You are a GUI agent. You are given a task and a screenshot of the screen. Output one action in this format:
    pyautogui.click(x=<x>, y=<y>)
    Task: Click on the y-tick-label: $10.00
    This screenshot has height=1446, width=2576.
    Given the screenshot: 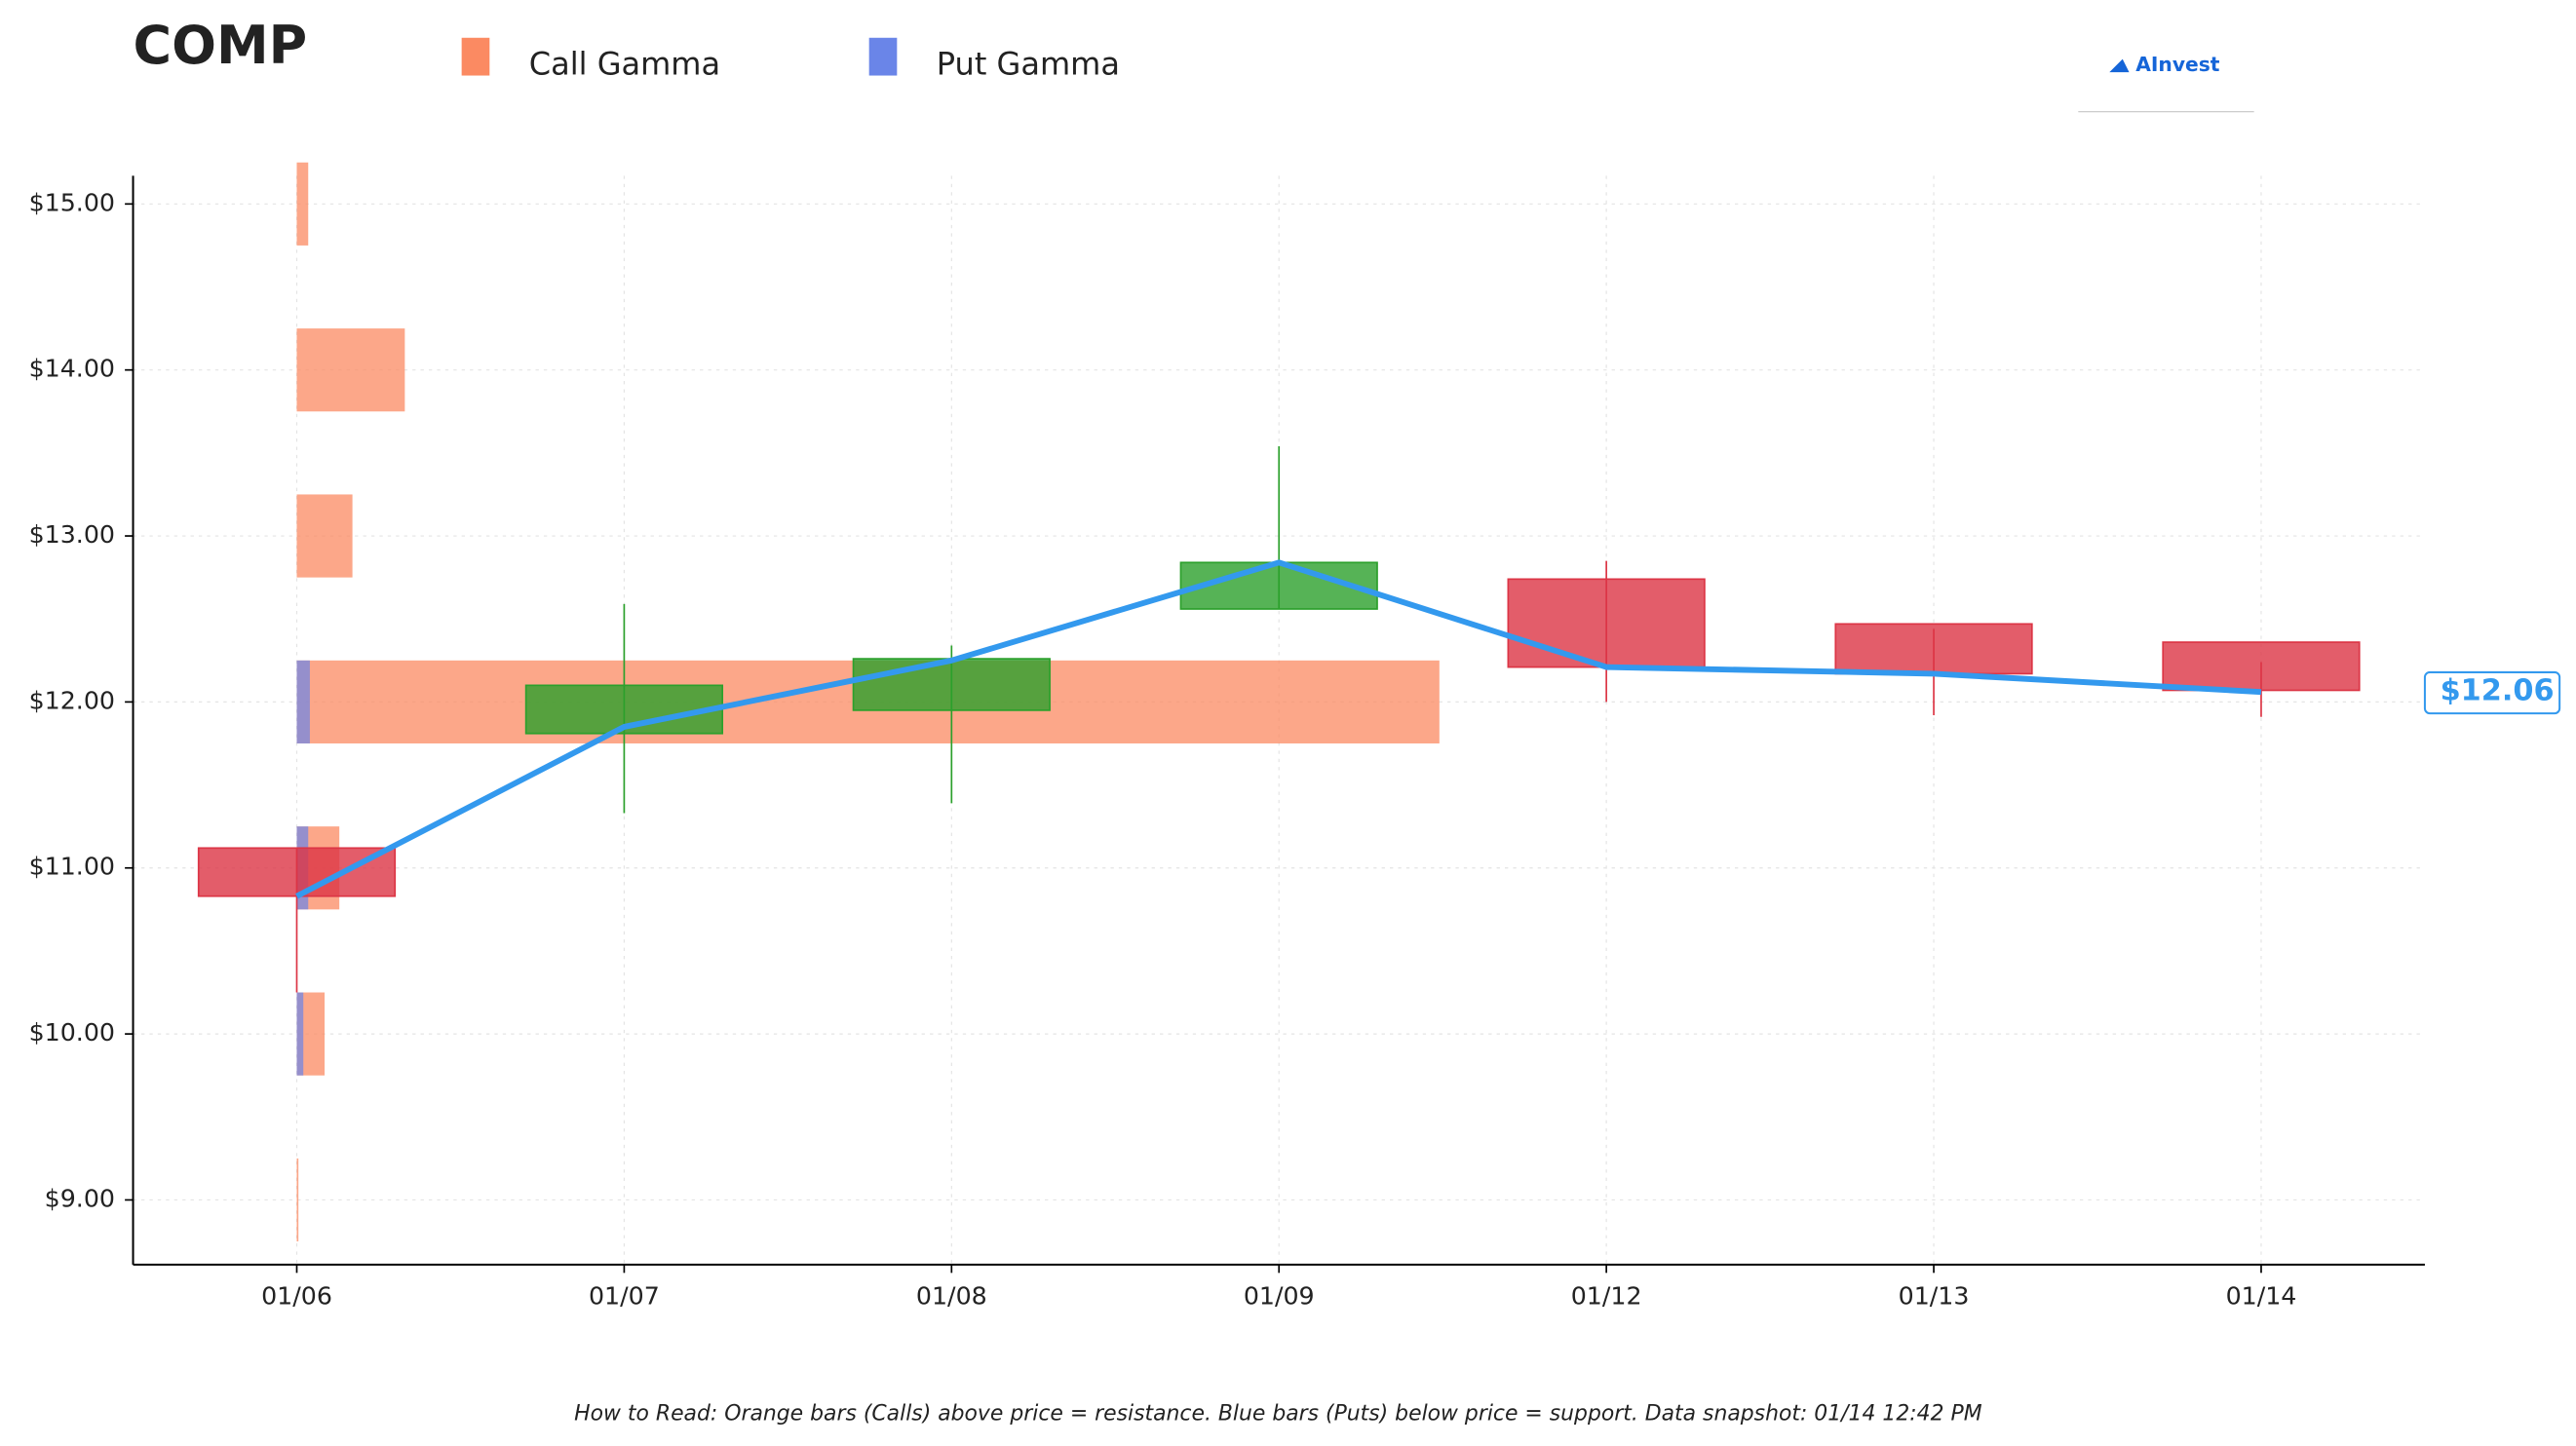 What is the action you would take?
    pyautogui.click(x=72, y=1032)
    